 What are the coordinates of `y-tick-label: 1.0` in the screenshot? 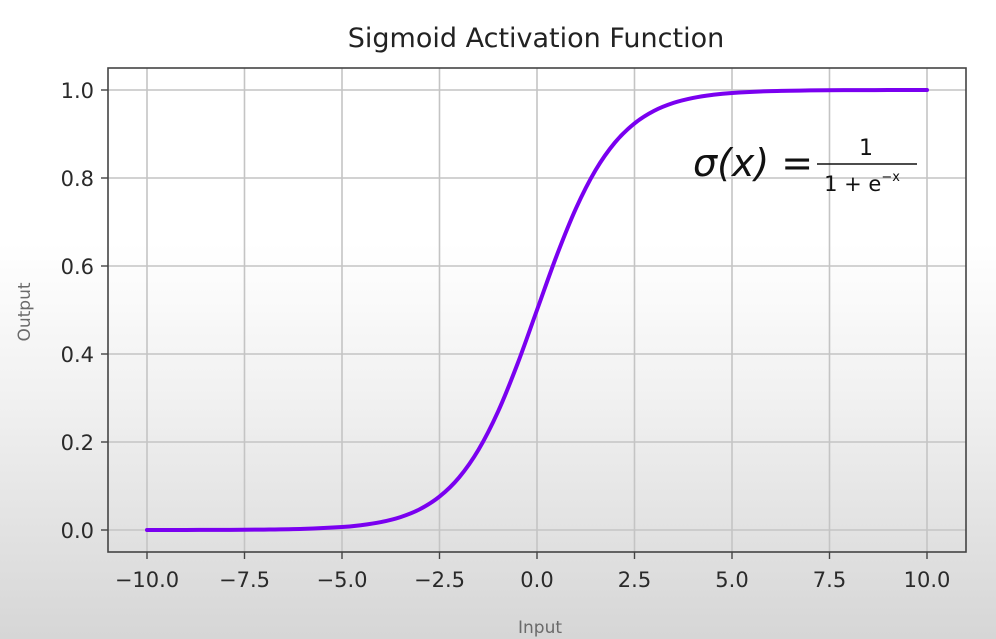 It's located at (77, 91).